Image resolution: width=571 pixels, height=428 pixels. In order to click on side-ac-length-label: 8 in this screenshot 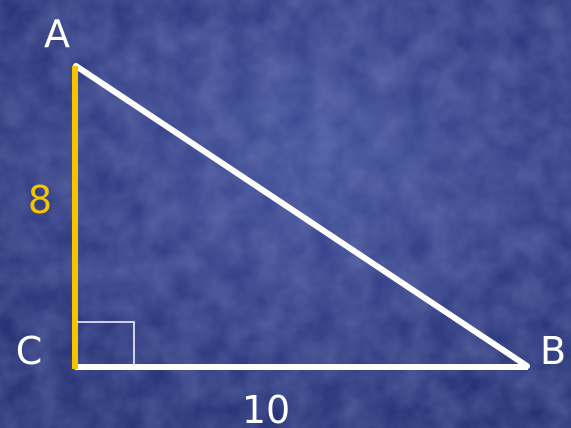, I will do `click(40, 200)`.